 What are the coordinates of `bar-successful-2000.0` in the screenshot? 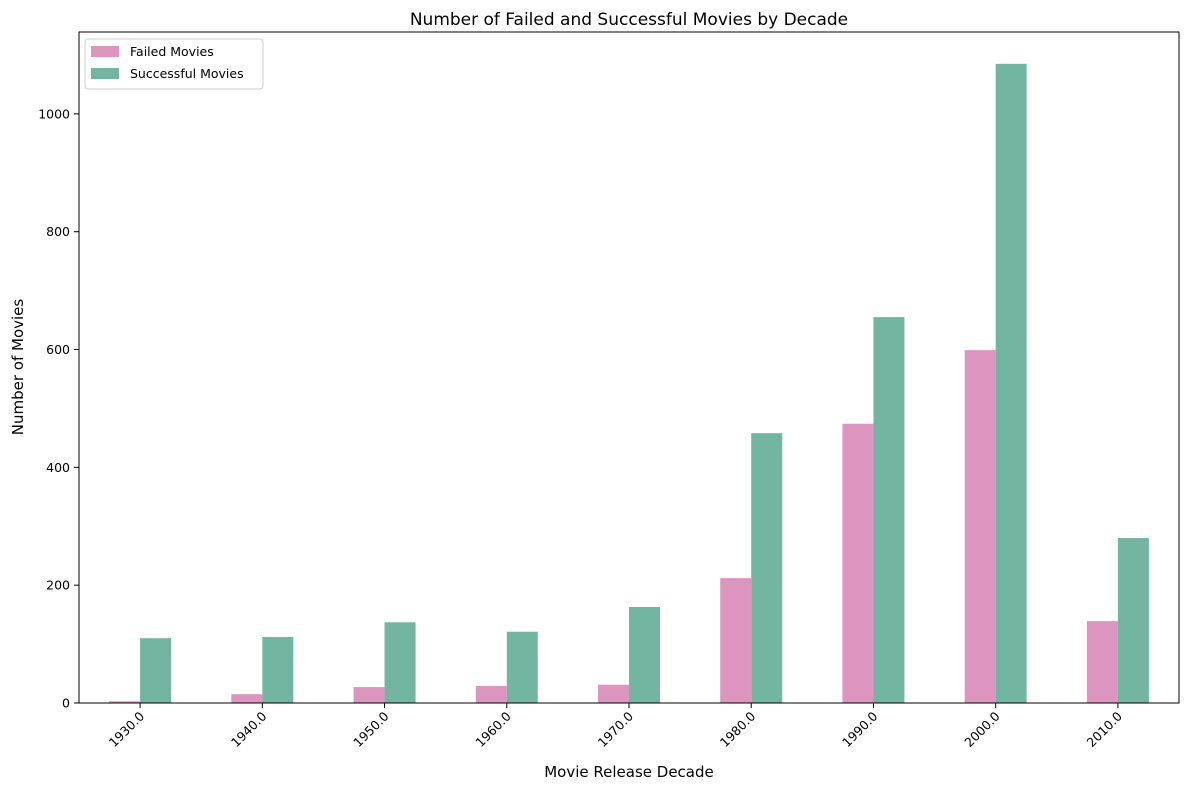 It's located at (1011, 383).